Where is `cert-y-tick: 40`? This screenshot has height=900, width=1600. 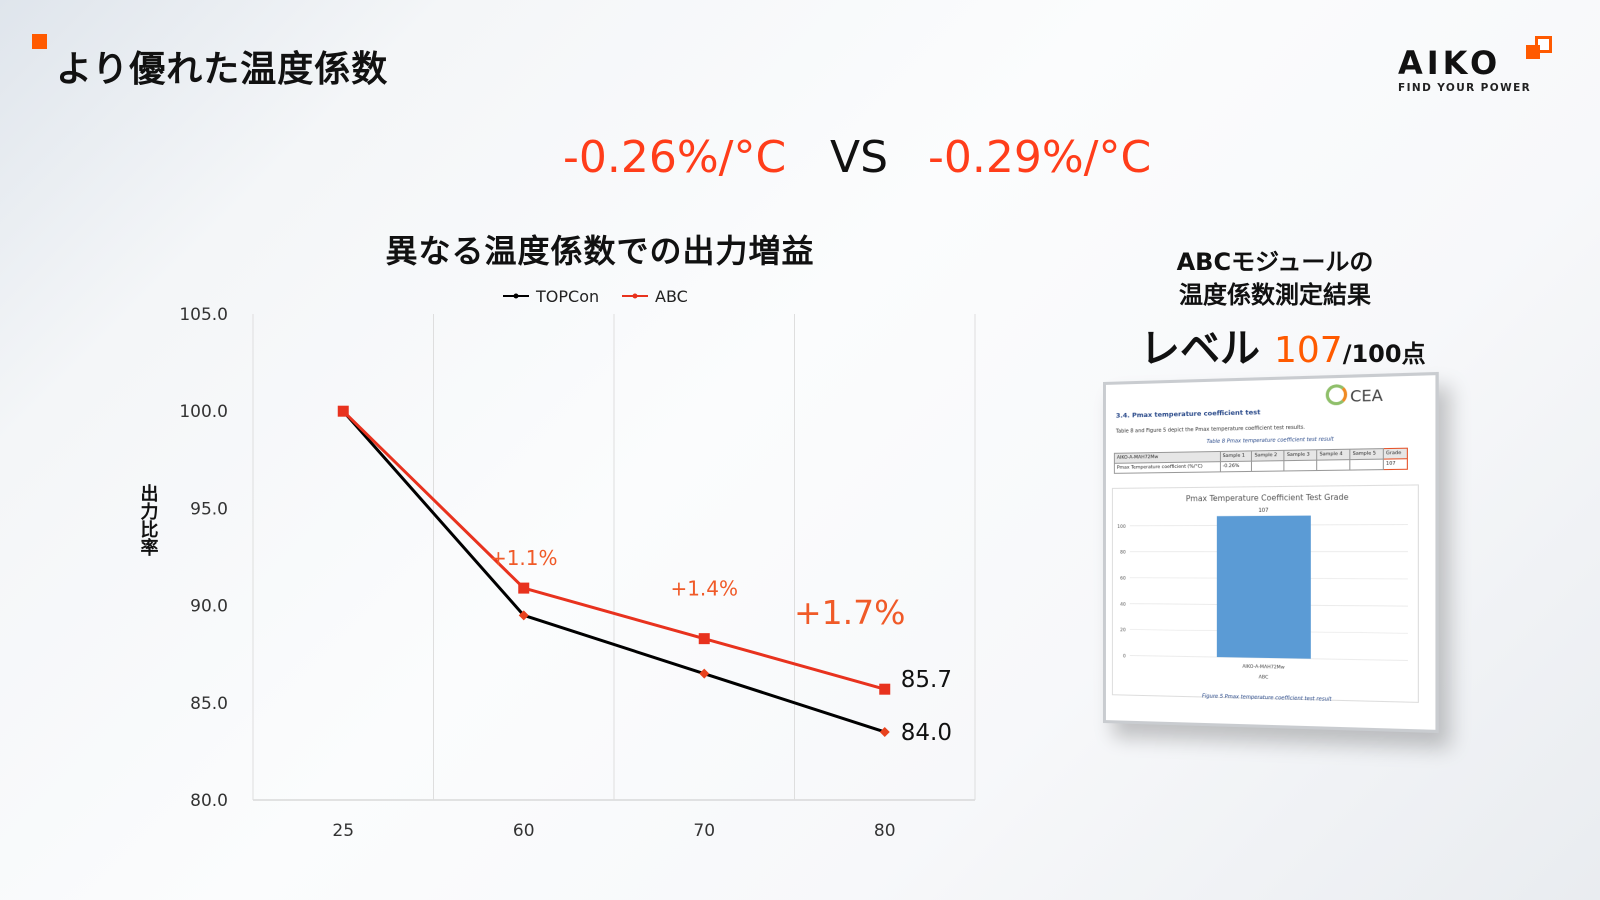 cert-y-tick: 40 is located at coordinates (1123, 604).